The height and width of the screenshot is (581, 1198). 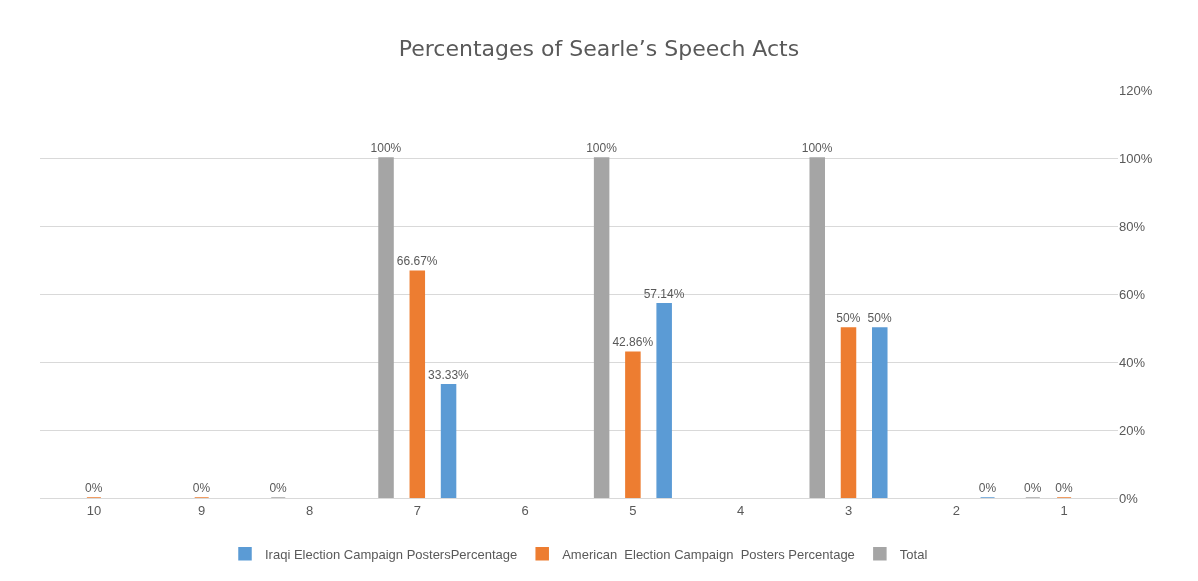 What do you see at coordinates (417, 510) in the screenshot?
I see `x-tick-label: 7` at bounding box center [417, 510].